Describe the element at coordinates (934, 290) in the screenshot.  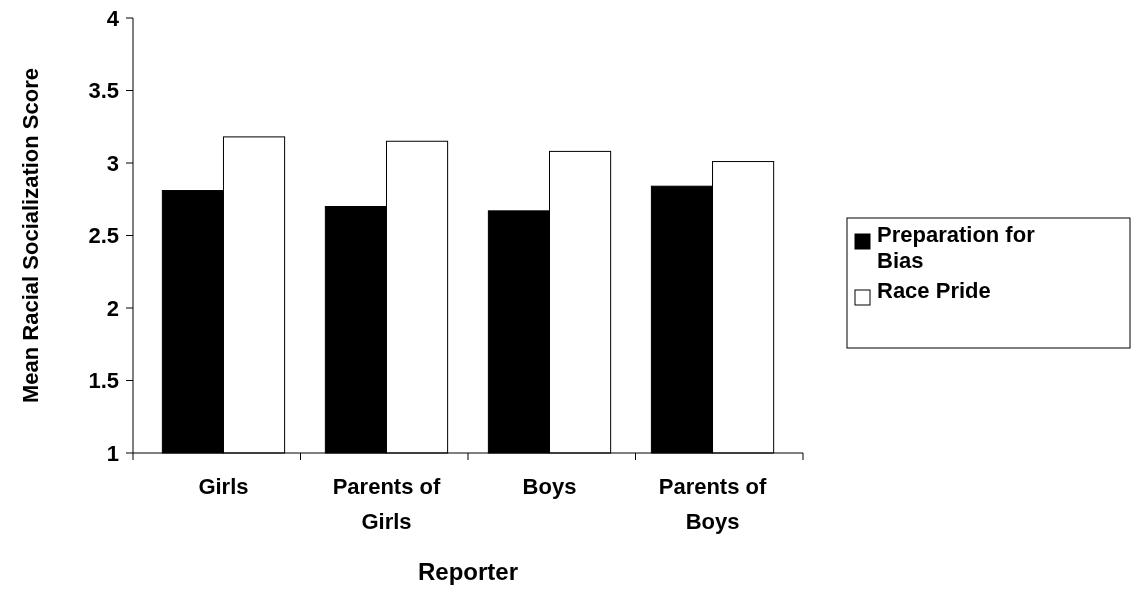
I see `legend-label: Race Pride` at that location.